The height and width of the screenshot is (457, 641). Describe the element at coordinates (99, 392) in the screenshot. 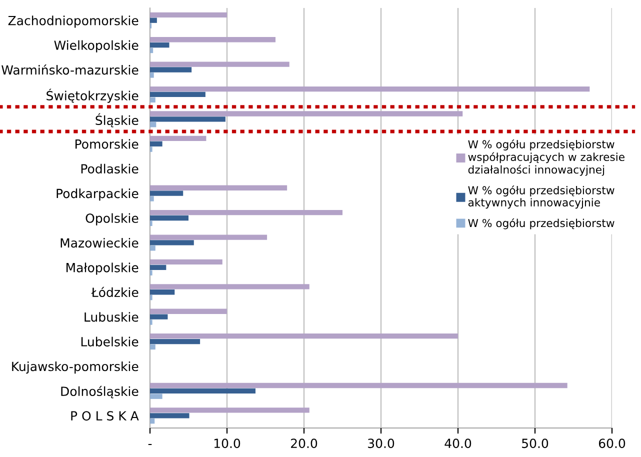

I see `y-tick-label: Dolnośląskie` at that location.